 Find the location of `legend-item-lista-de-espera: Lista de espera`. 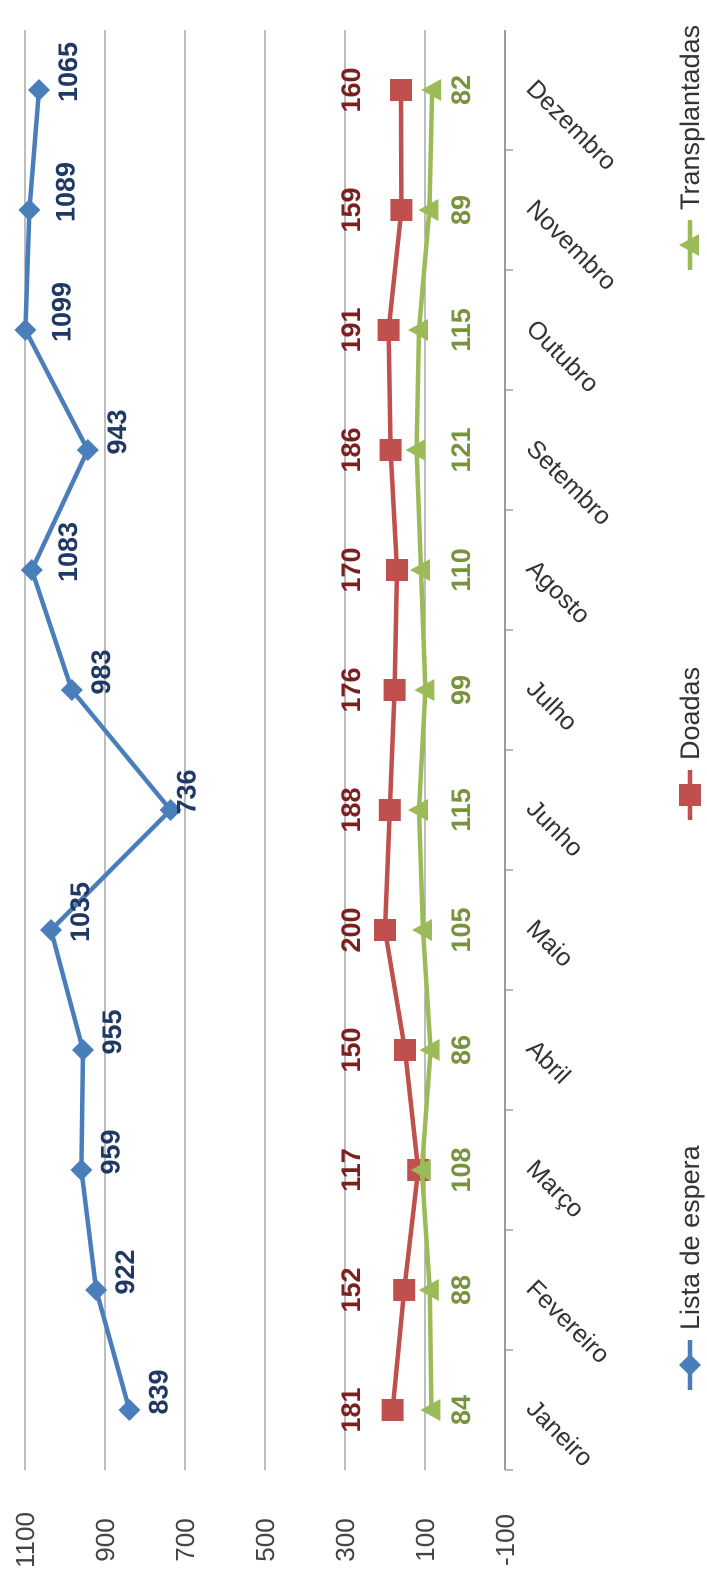

legend-item-lista-de-espera: Lista de espera is located at coordinates (690, 1267).